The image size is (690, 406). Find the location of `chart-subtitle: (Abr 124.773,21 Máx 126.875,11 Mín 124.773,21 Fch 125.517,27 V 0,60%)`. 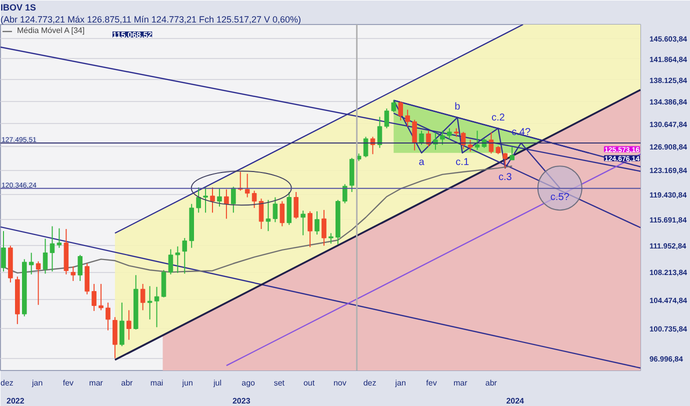

chart-subtitle: (Abr 124.773,21 Máx 126.875,11 Mín 124.773,21 Fch 125.517,27 V 0,60%) is located at coordinates (151, 19).